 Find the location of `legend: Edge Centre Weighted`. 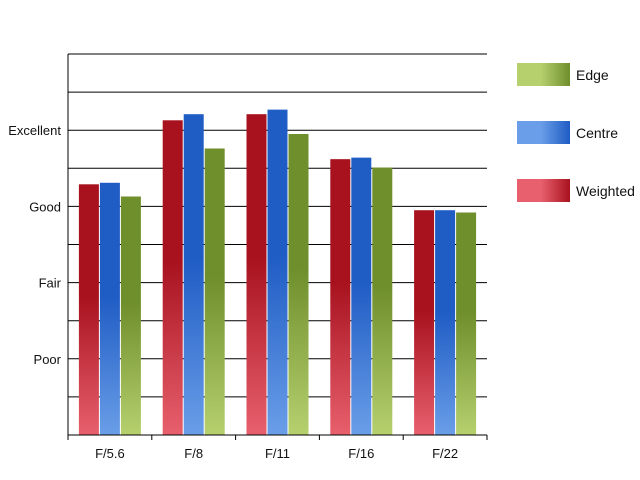

legend: Edge Centre Weighted is located at coordinates (576, 132).